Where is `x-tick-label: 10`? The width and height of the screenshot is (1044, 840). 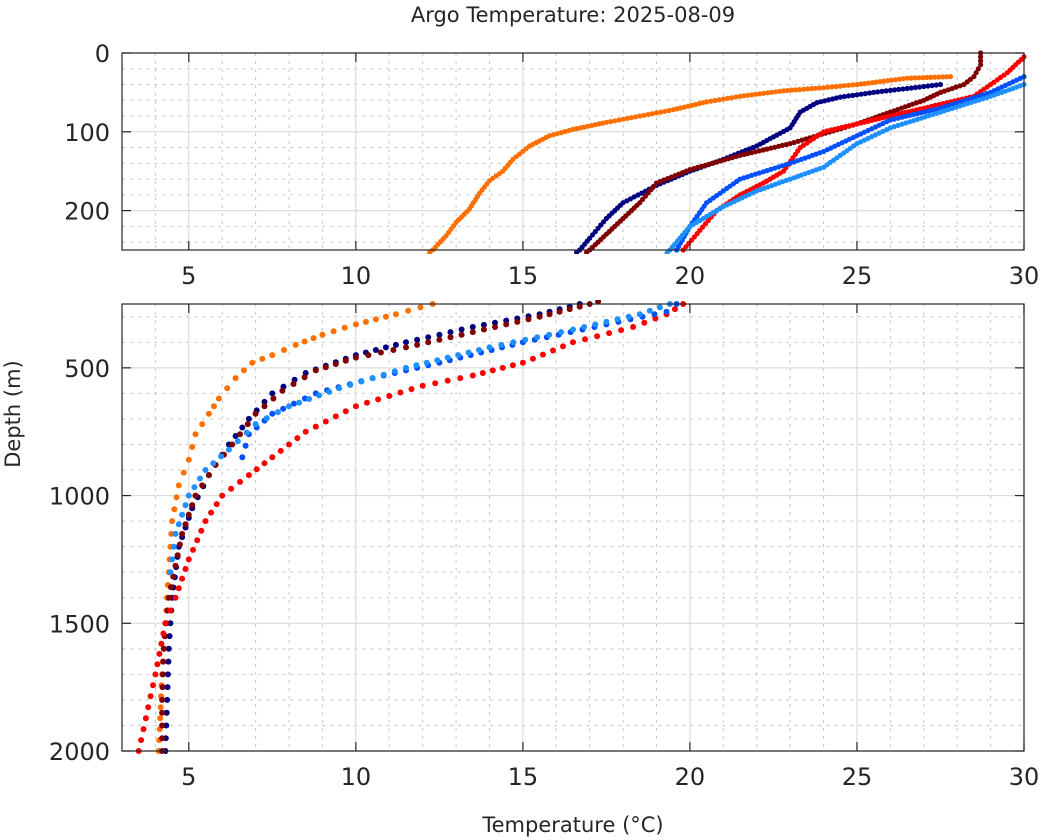
x-tick-label: 10 is located at coordinates (356, 777).